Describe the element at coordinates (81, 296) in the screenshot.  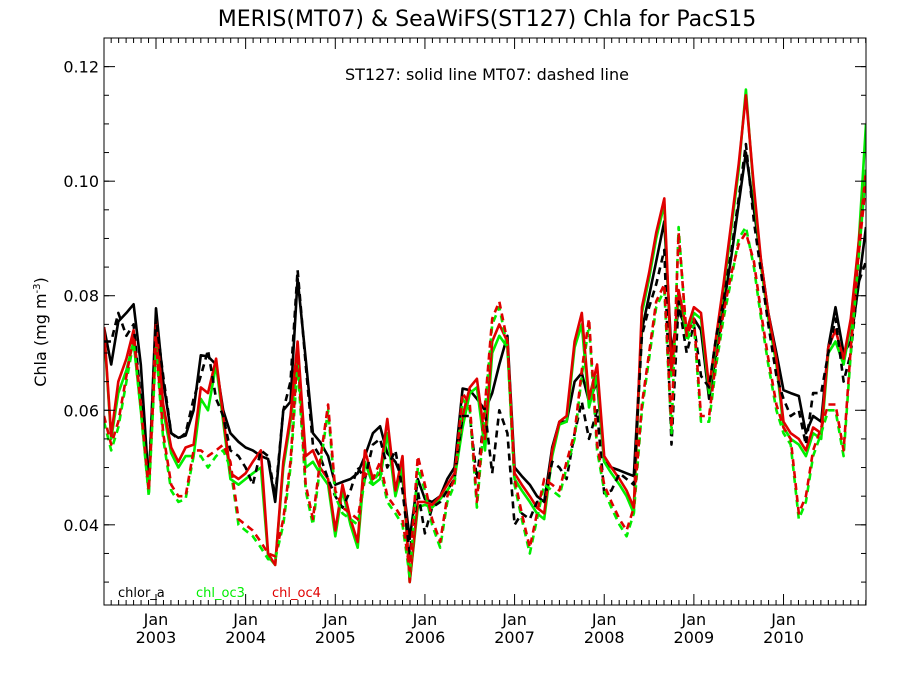
I see `y-tick-label: 0.08` at that location.